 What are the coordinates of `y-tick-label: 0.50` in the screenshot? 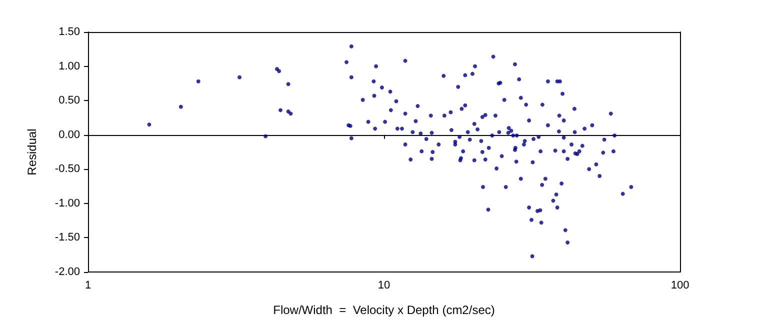 It's located at (69, 100).